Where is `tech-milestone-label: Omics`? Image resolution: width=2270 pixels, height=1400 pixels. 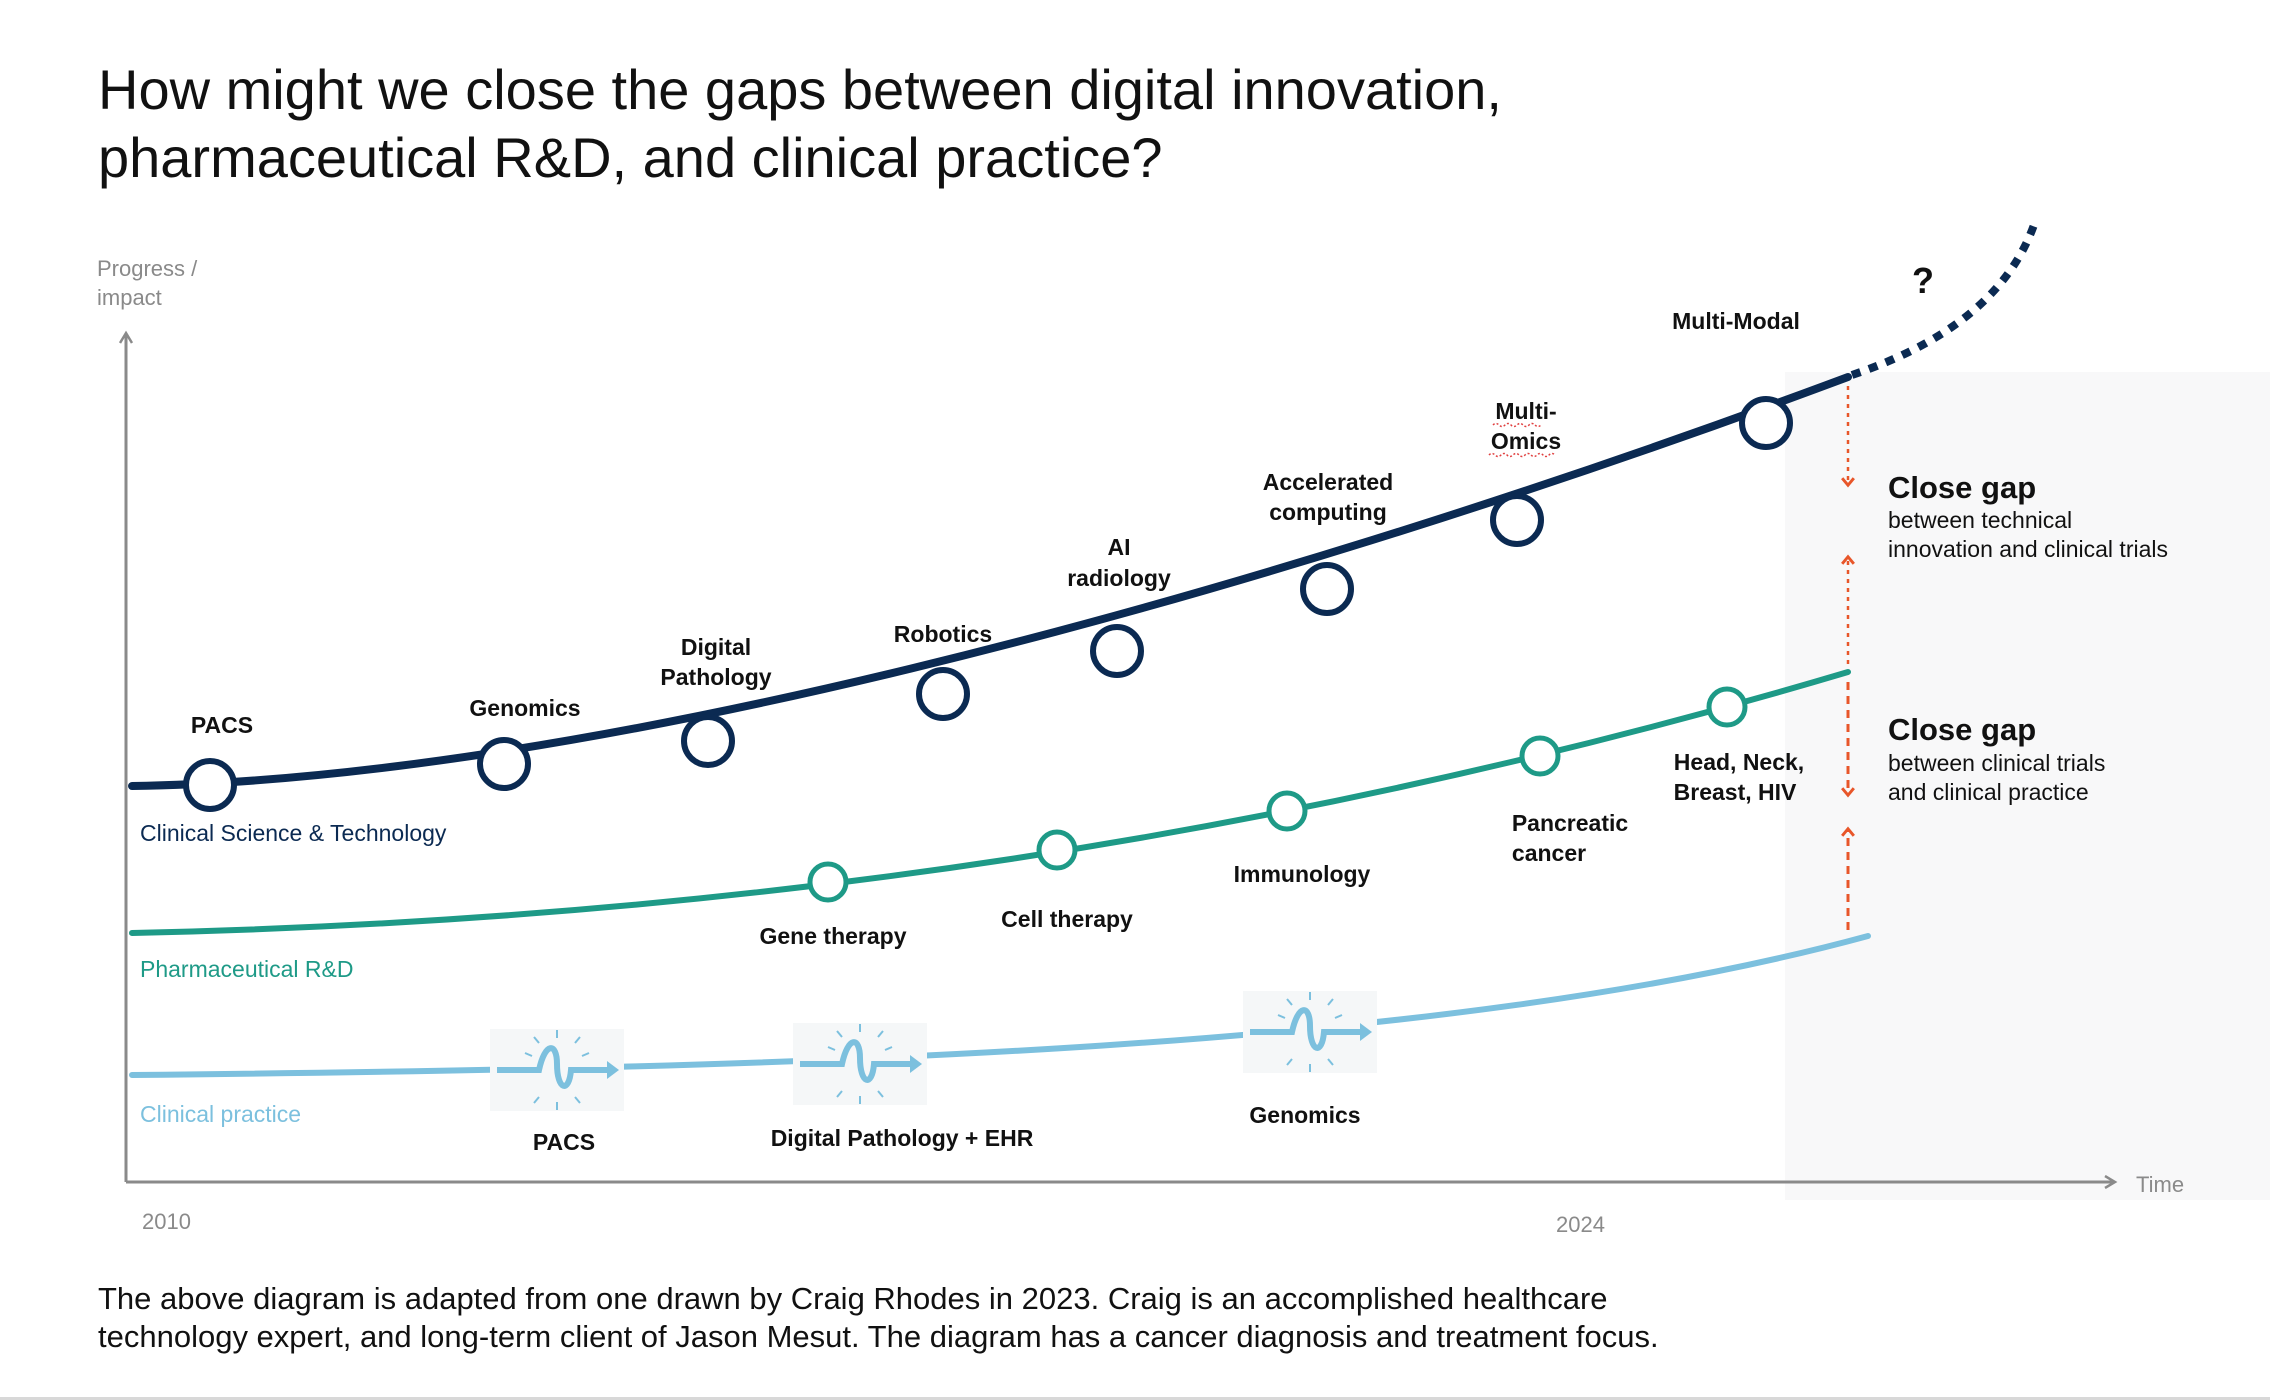 tech-milestone-label: Omics is located at coordinates (1526, 441).